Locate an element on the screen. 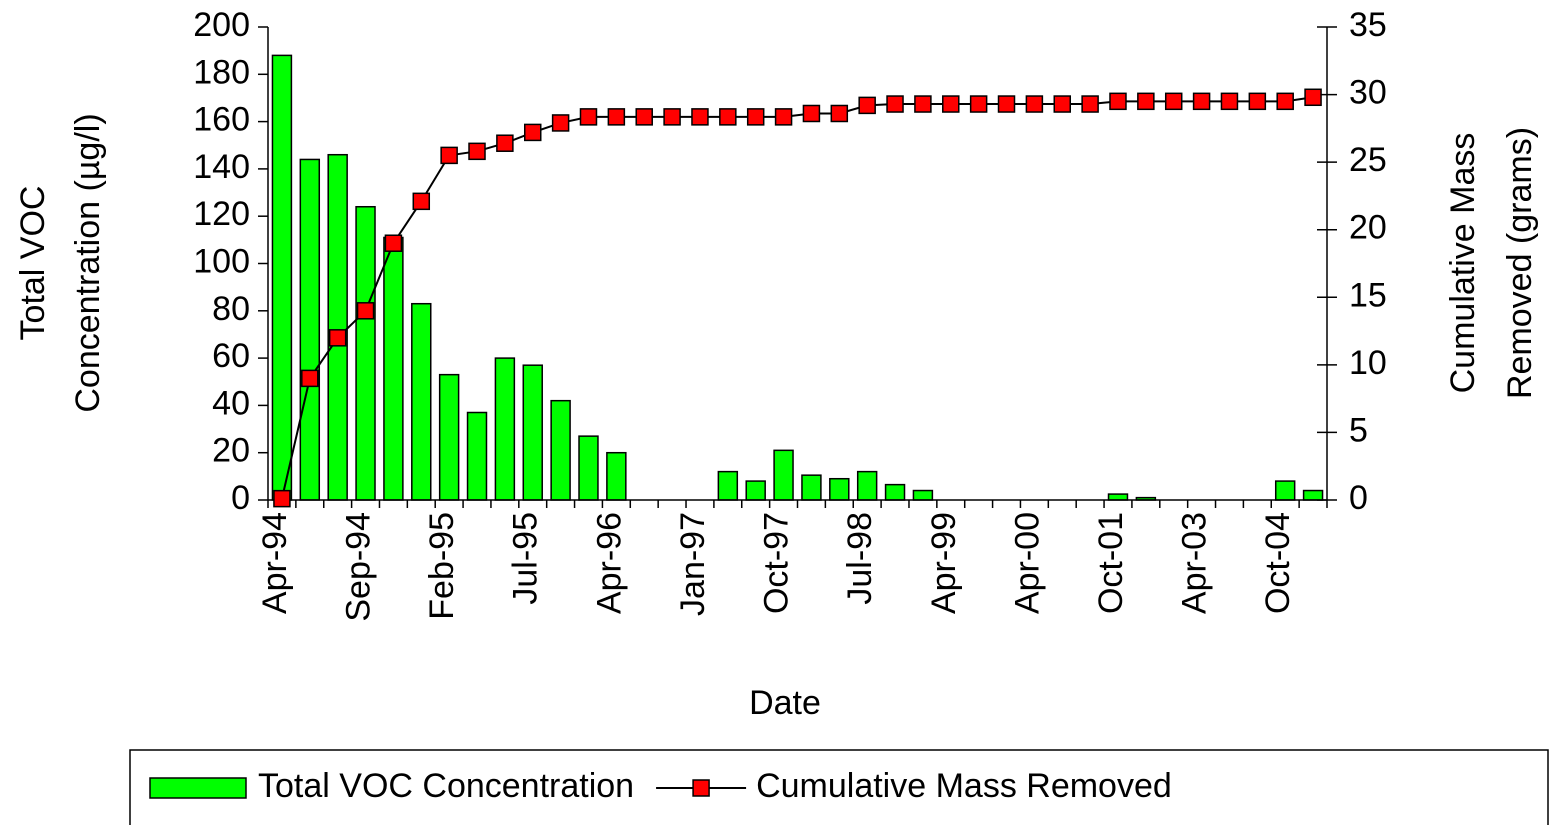 This screenshot has height=825, width=1556. y-tick-label: 120 is located at coordinates (221, 214).